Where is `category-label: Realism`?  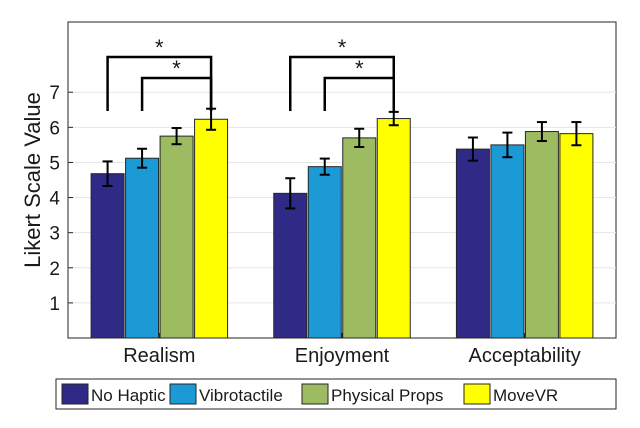
category-label: Realism is located at coordinates (159, 356).